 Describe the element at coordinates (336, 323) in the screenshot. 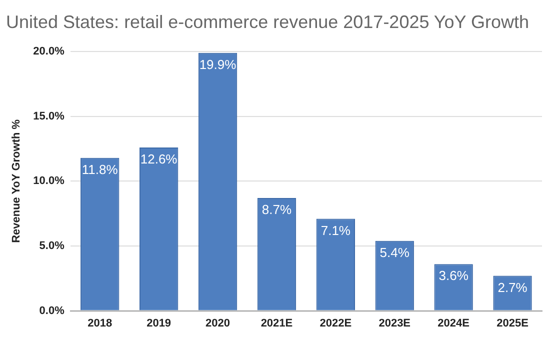

I see `x-tick-label: 2022E` at that location.